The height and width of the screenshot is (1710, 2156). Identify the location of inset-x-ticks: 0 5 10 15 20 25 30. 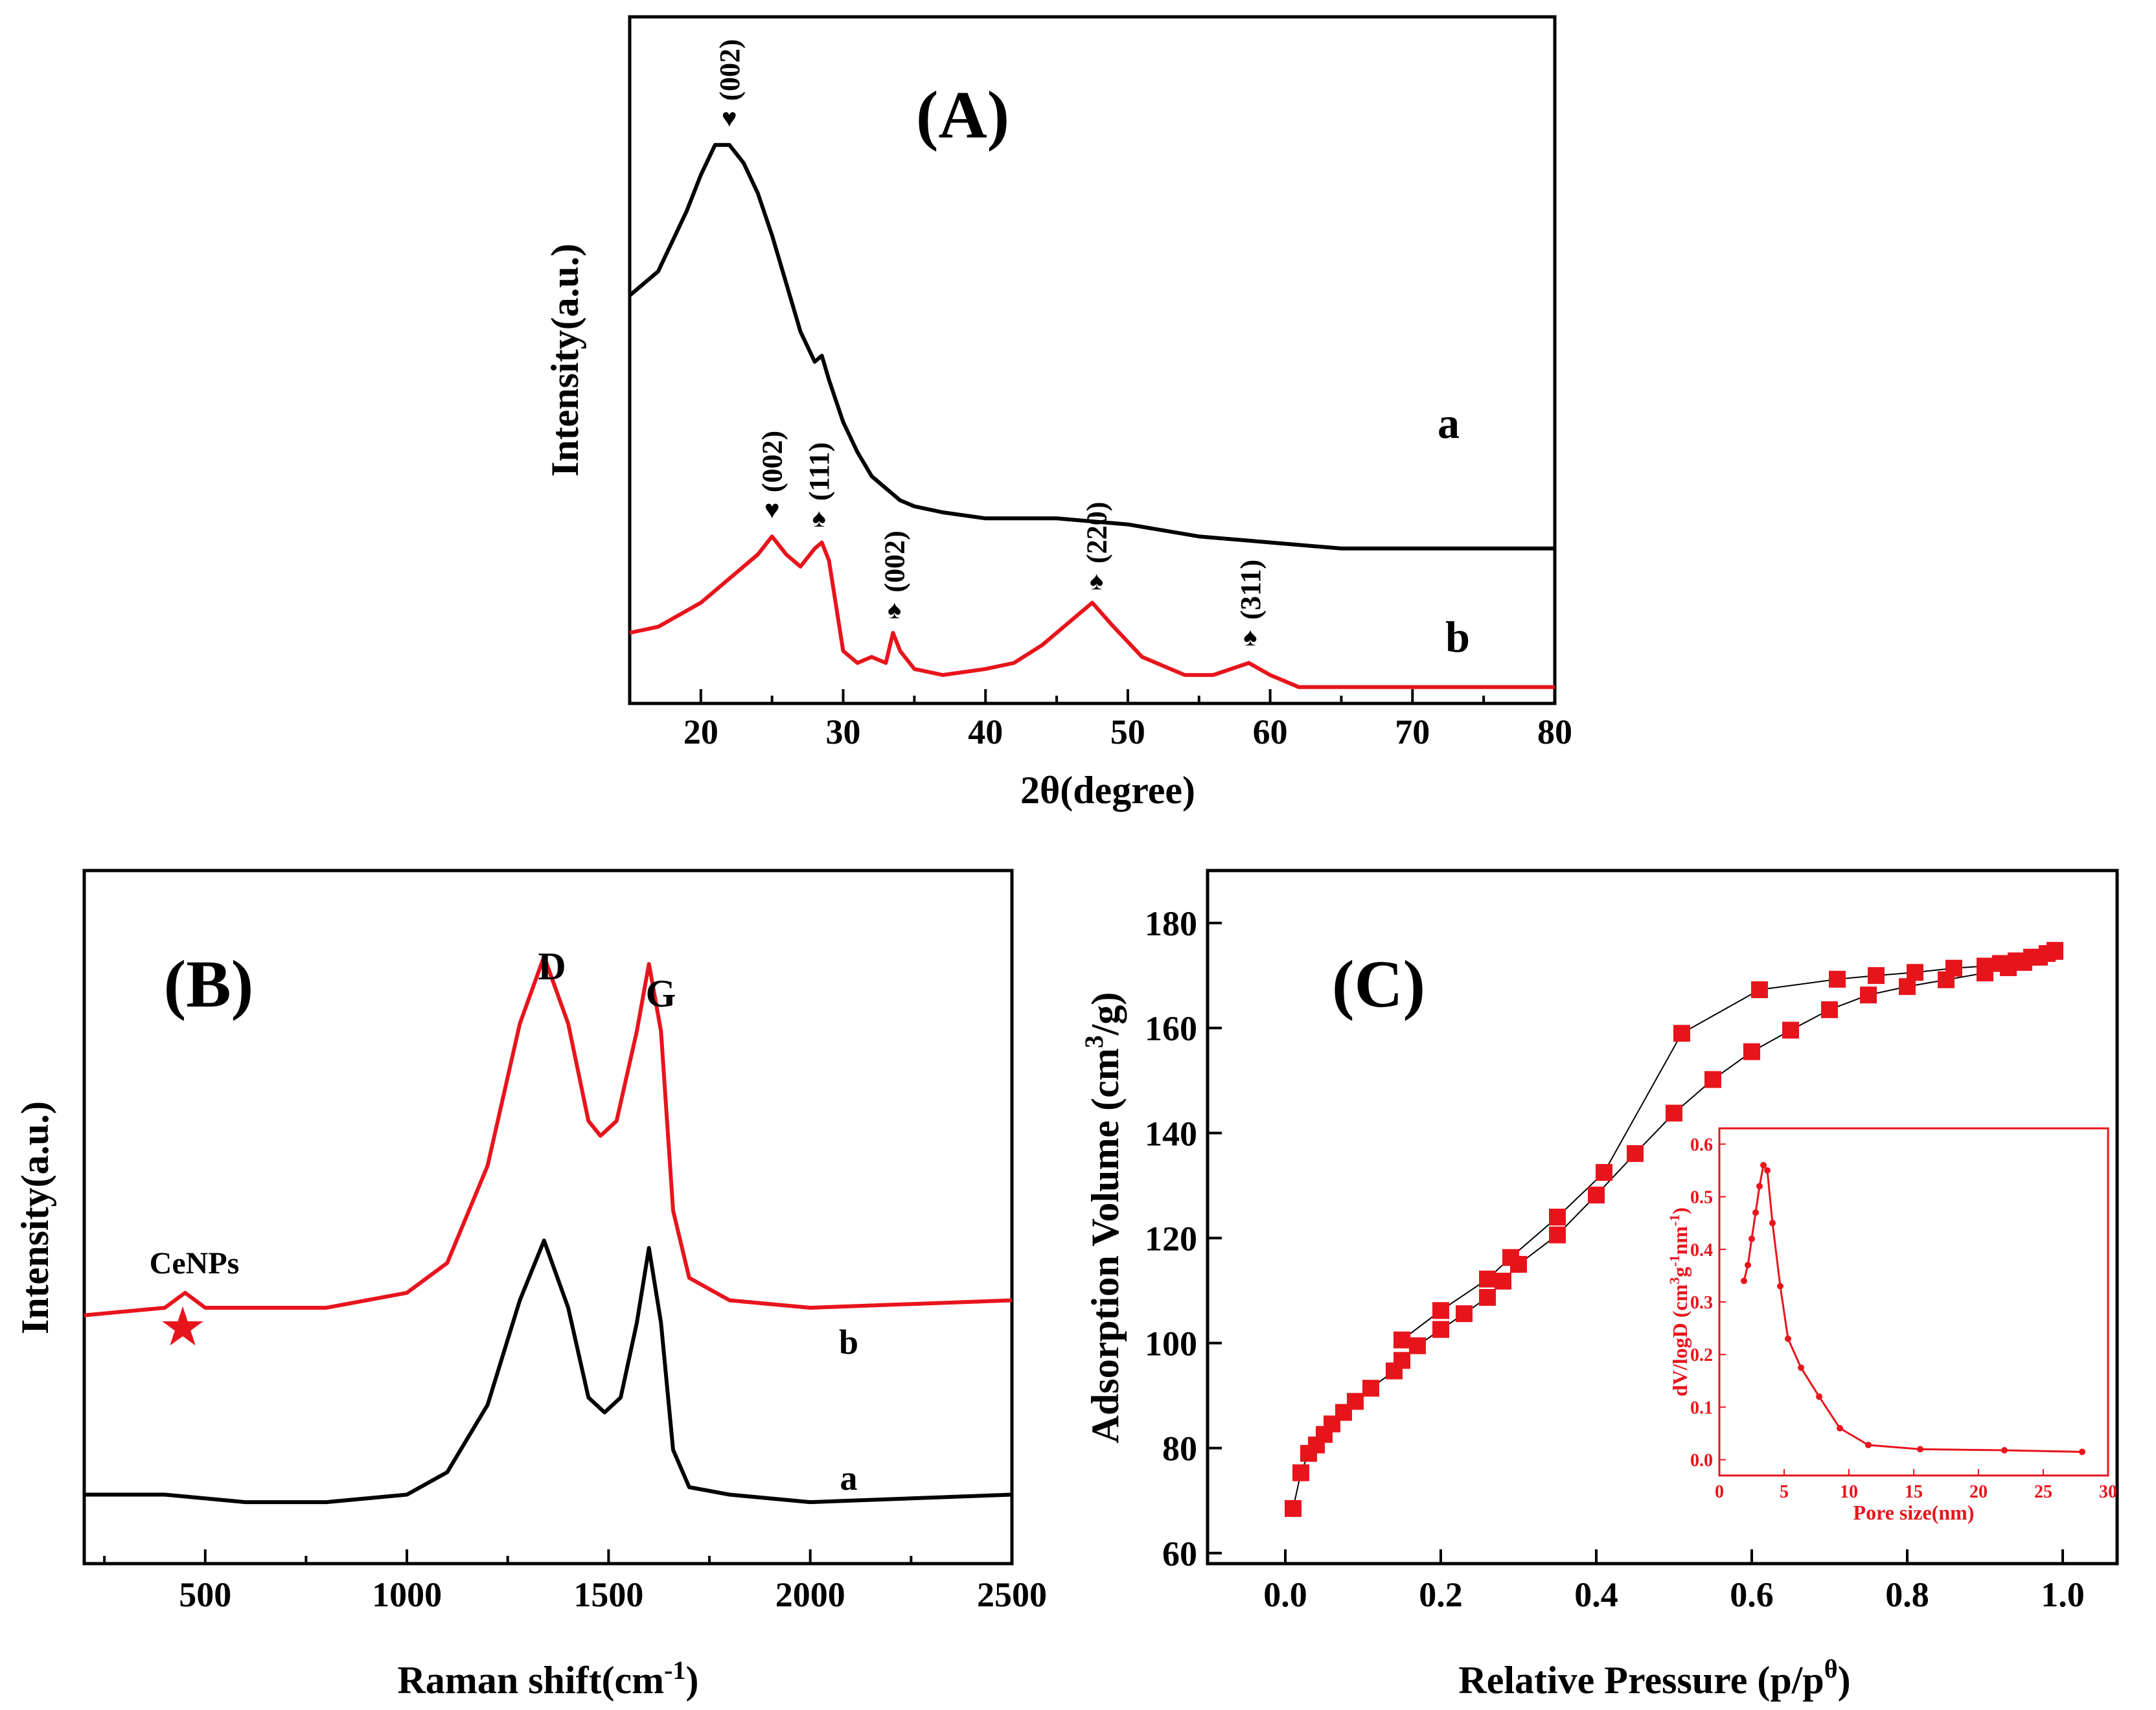
(1916, 1485).